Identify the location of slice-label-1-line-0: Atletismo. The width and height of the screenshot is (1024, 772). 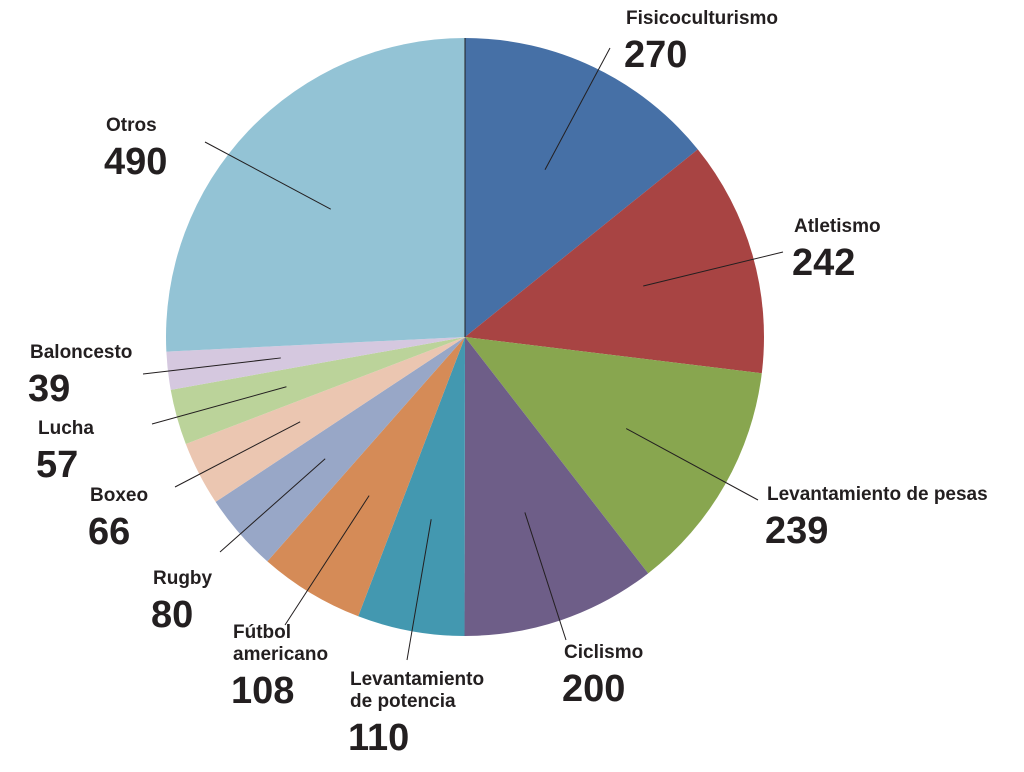
(837, 226).